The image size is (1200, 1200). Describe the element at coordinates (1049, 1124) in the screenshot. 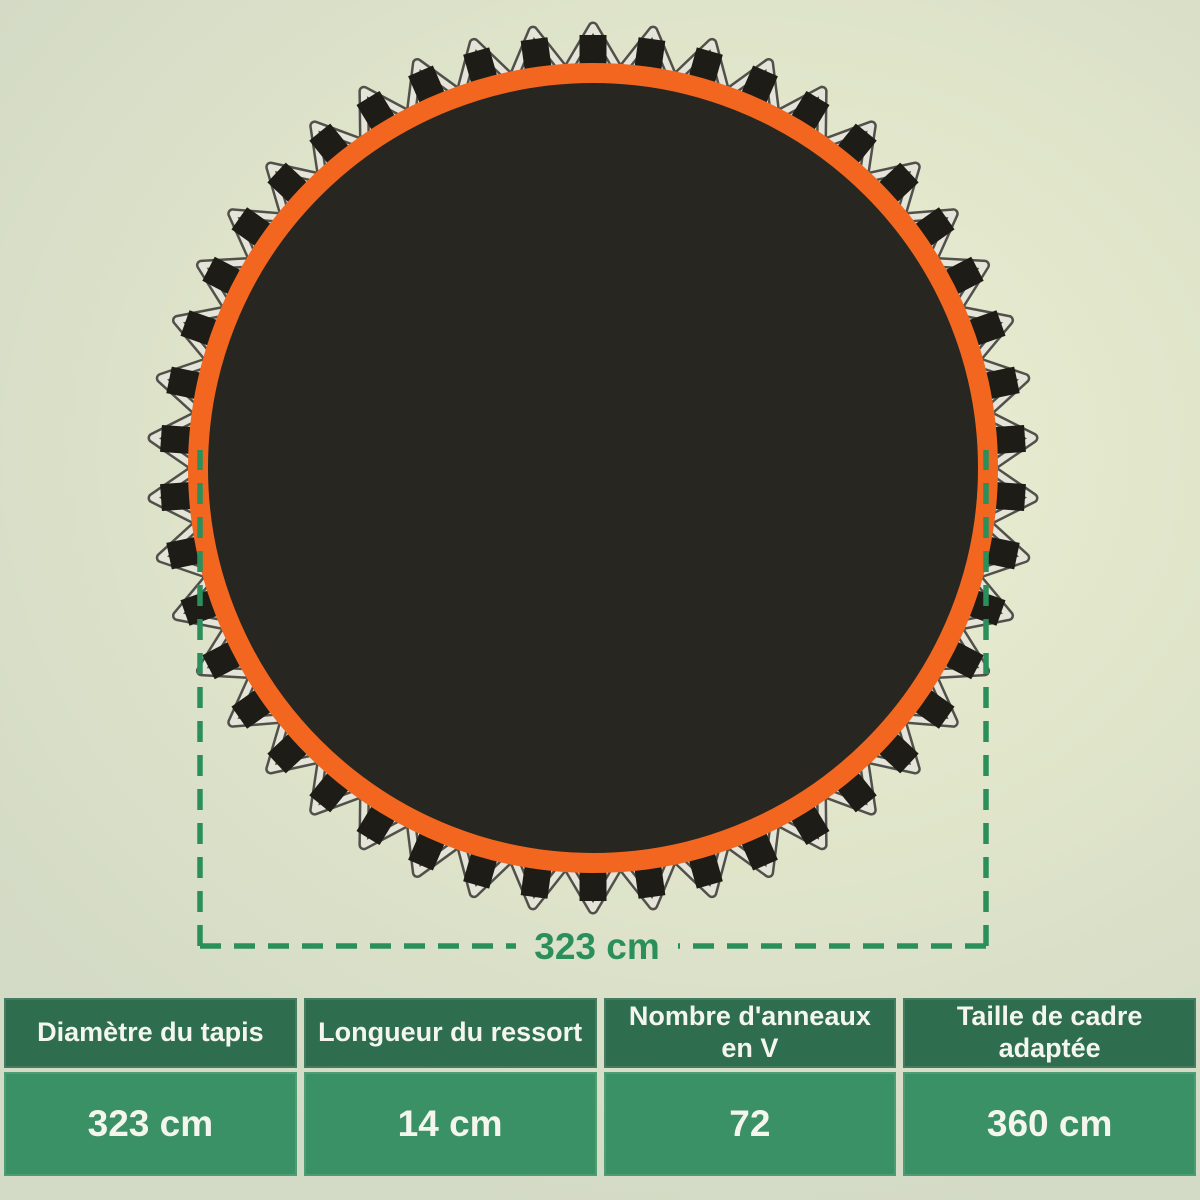

I see `spec-value-frame-size: 360 cm` at that location.